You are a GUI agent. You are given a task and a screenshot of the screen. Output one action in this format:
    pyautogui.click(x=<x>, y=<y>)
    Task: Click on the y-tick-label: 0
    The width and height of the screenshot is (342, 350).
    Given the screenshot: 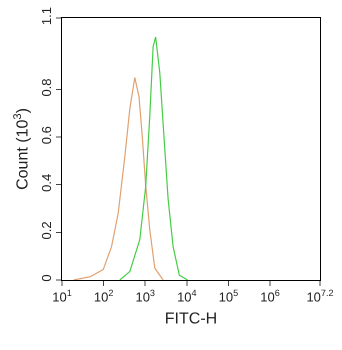 What is the action you would take?
    pyautogui.click(x=46, y=278)
    